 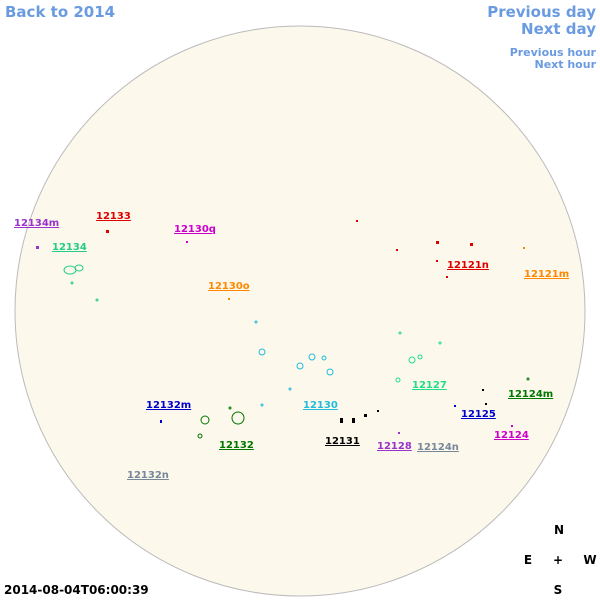 What do you see at coordinates (195, 229) in the screenshot?
I see `region-label: 12130q` at bounding box center [195, 229].